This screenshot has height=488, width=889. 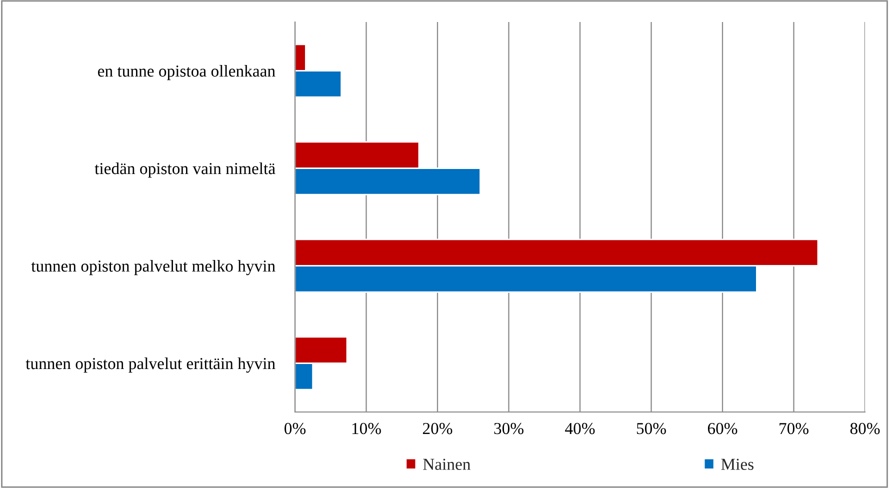 I want to click on x-tick-label: 0%, so click(x=295, y=428).